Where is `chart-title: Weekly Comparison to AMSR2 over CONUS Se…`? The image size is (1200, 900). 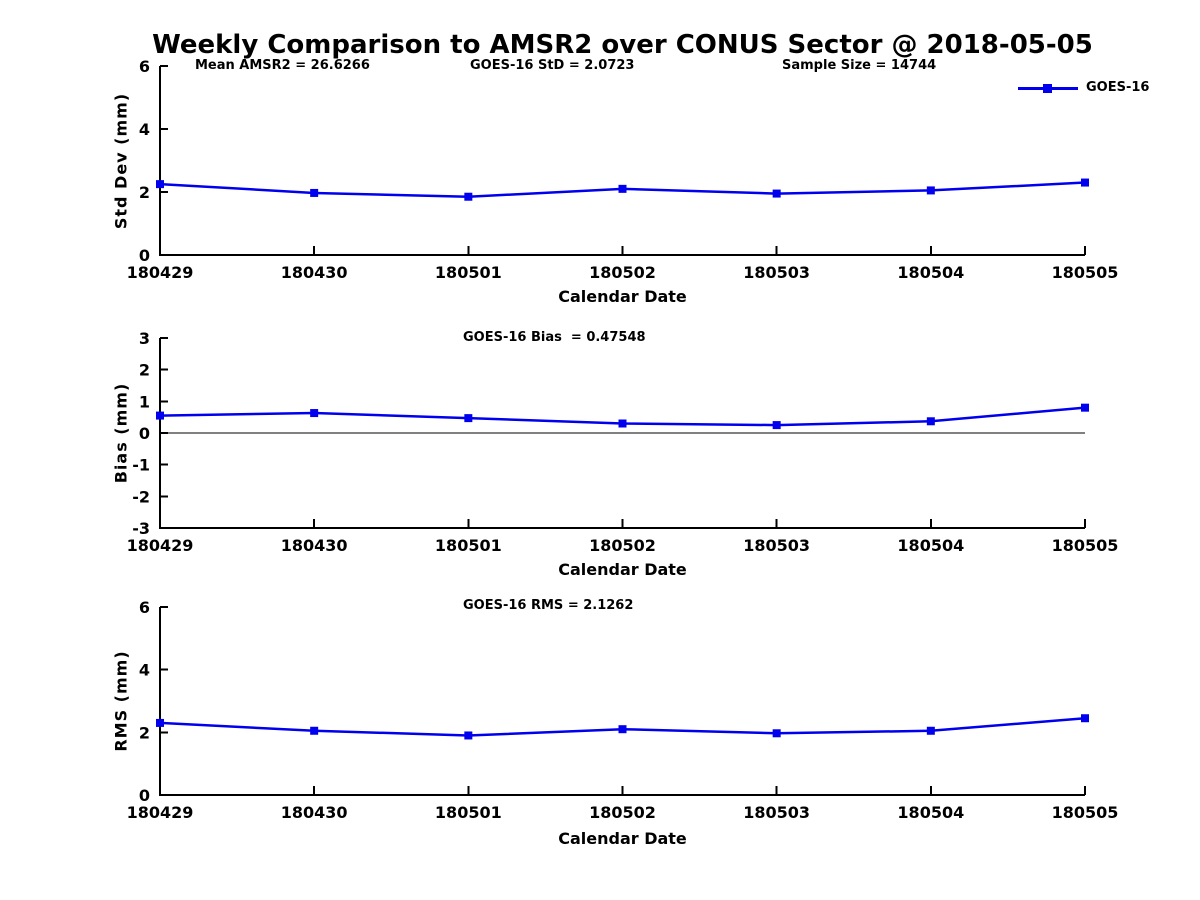 chart-title: Weekly Comparison to AMSR2 over CONUS Se… is located at coordinates (622, 45).